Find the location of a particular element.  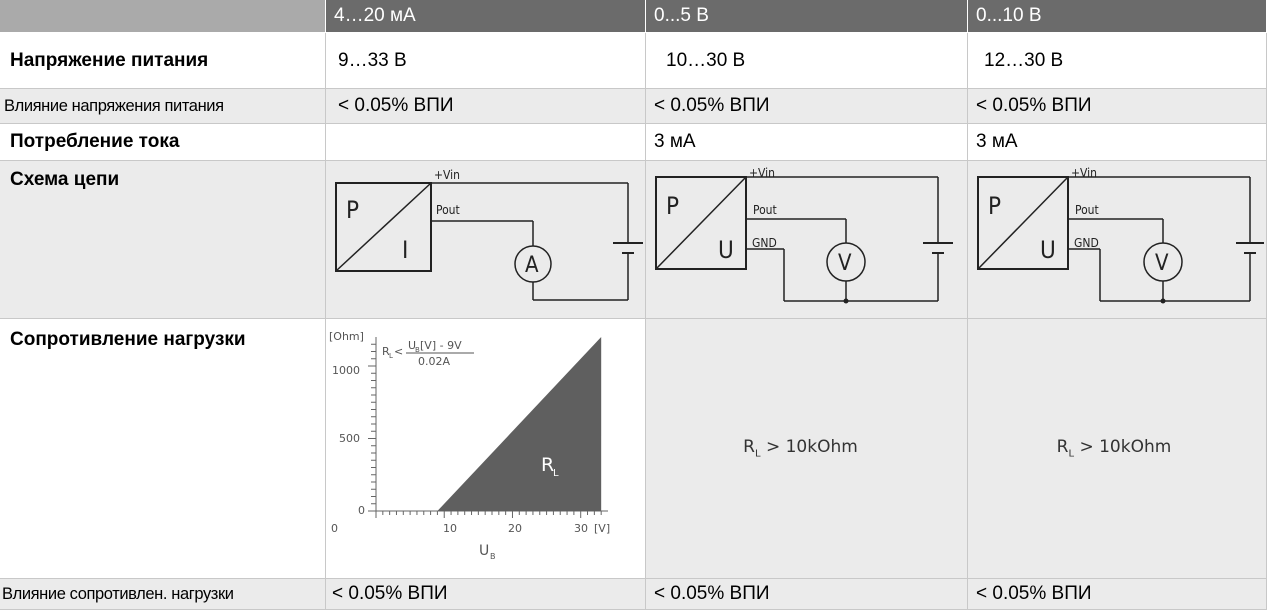

supply-voltage-0-5v: 10…30 В is located at coordinates (807, 61).